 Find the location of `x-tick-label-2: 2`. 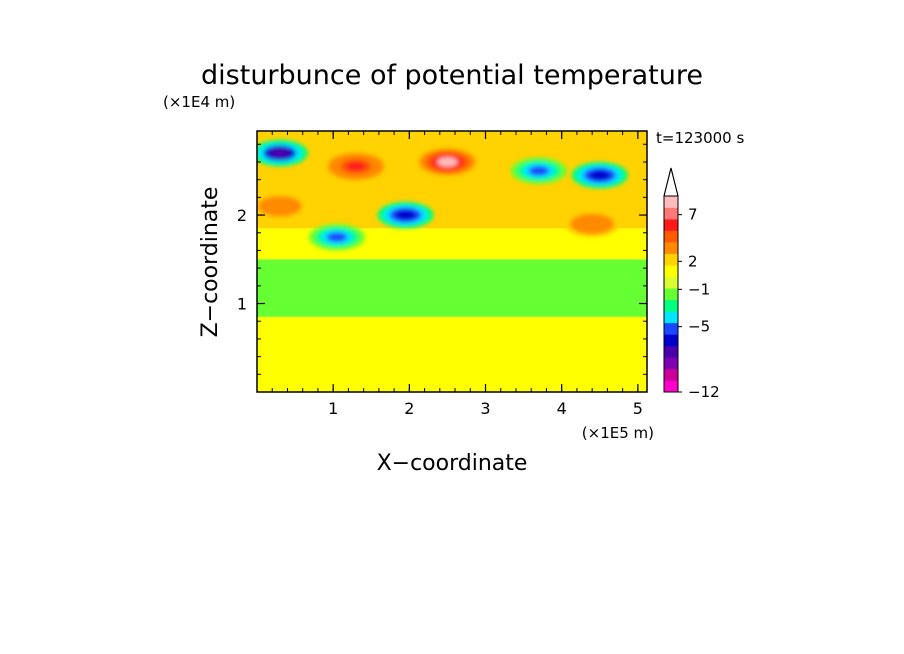

x-tick-label-2: 2 is located at coordinates (409, 408).